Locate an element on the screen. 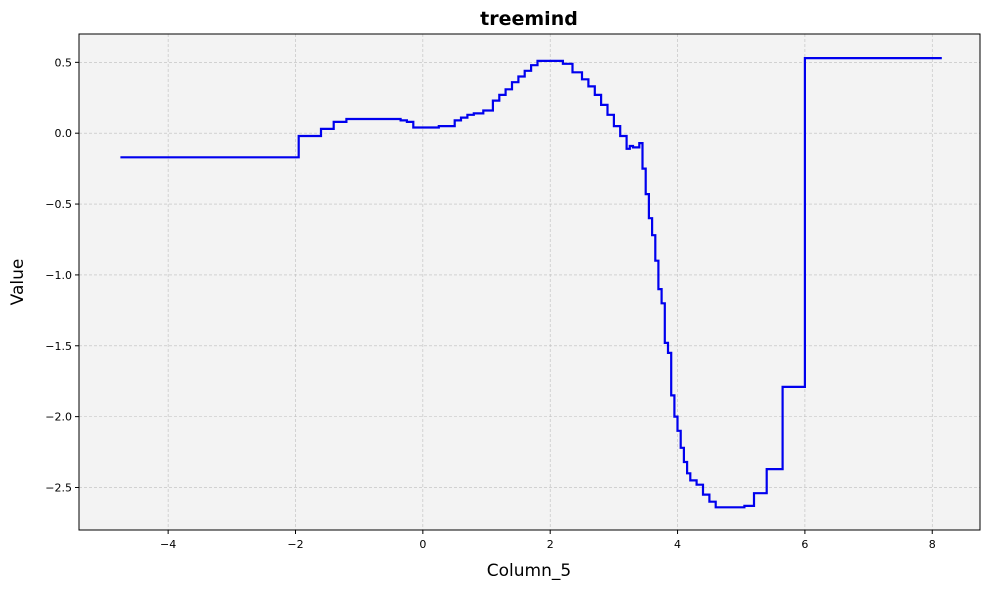 This screenshot has width=989, height=590. x-axis-label: Column_5 is located at coordinates (529, 571).